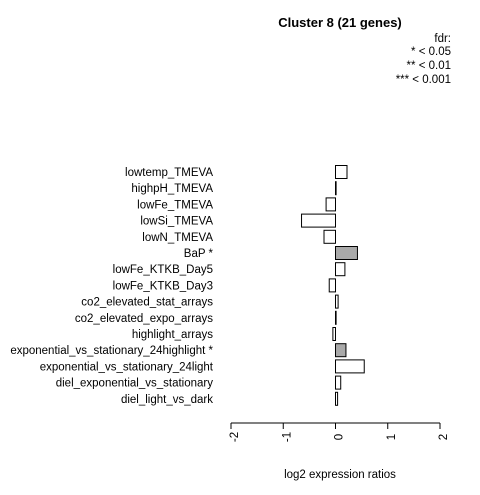 This screenshot has height=495, width=480. I want to click on x-tick-label: -2, so click(235, 437).